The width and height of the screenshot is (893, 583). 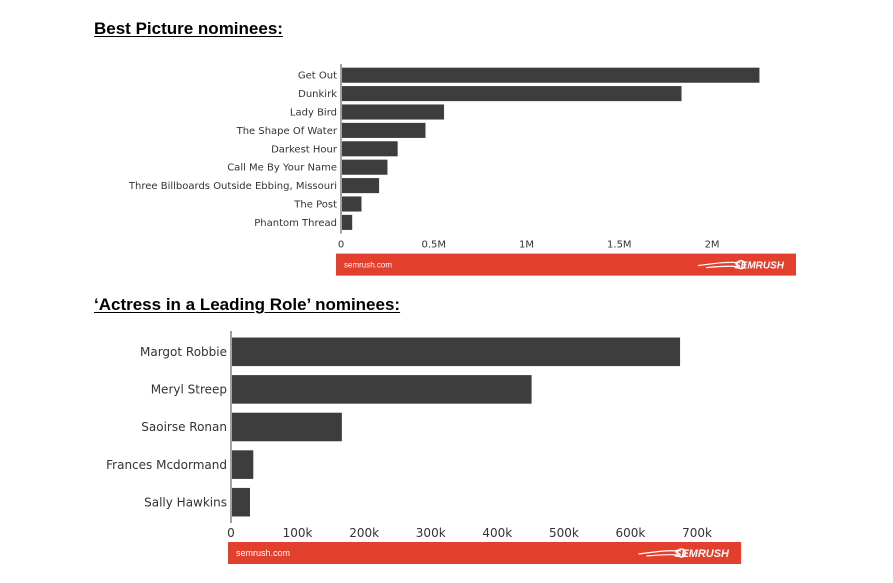 What do you see at coordinates (361, 186) in the screenshot?
I see `bar-three-billboards-outside-ebbing-missouri` at bounding box center [361, 186].